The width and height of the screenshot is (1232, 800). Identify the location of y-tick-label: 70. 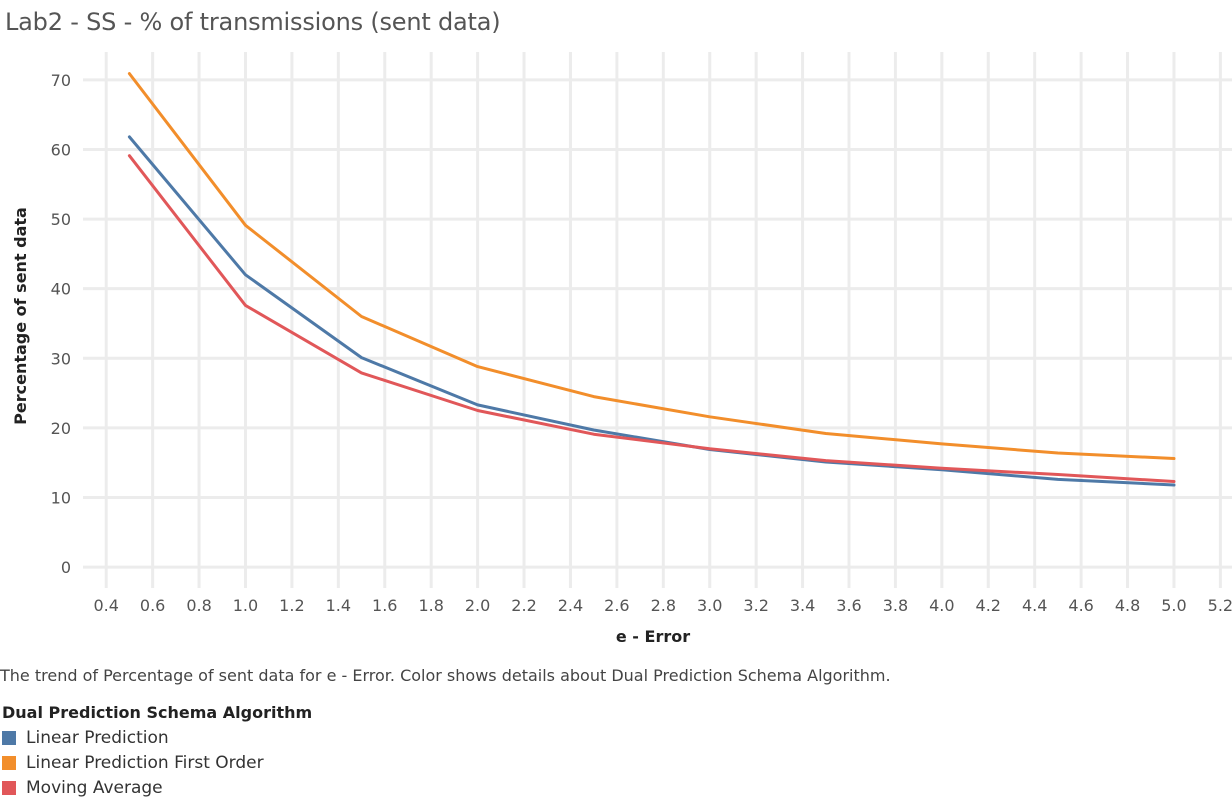
(61, 80).